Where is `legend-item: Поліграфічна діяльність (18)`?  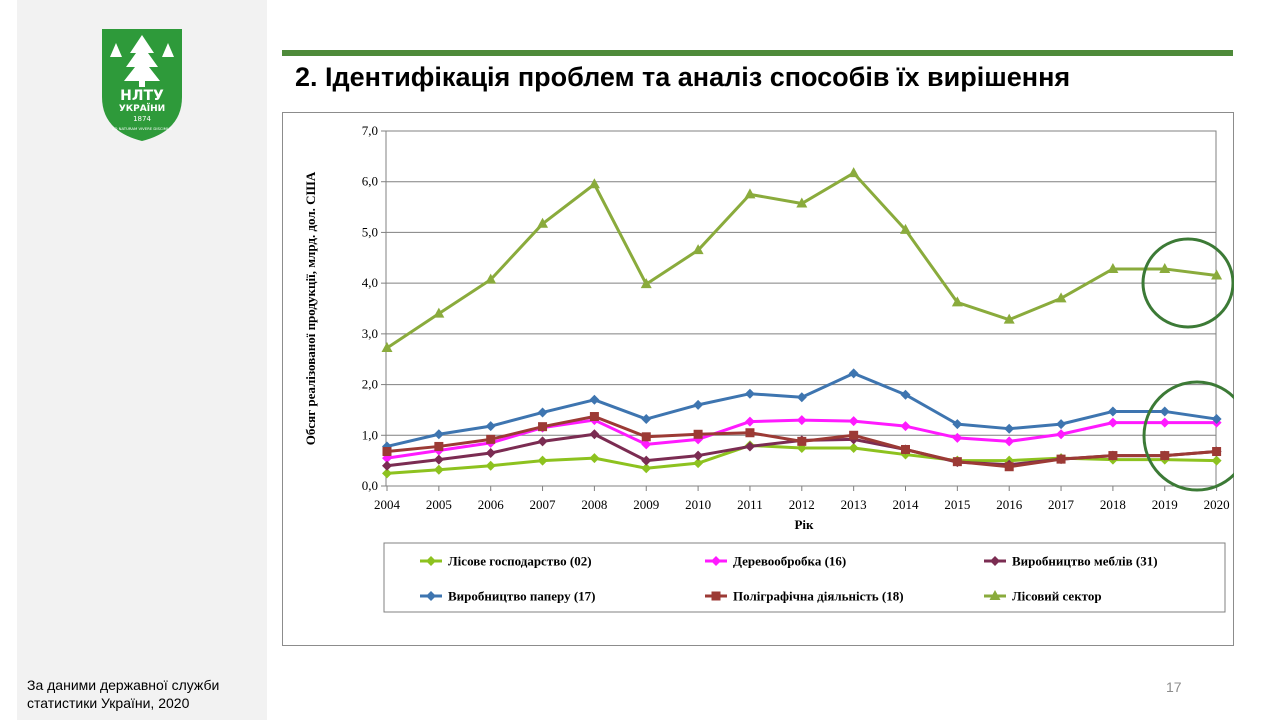
legend-item: Поліграфічна діяльність (18) is located at coordinates (804, 596).